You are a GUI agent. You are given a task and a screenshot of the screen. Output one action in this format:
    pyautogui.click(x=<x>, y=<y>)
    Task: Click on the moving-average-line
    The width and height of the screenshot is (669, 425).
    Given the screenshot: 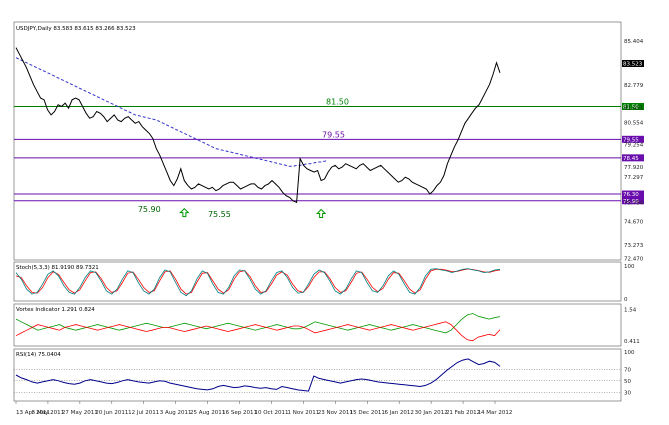 What is the action you would take?
    pyautogui.click(x=172, y=112)
    